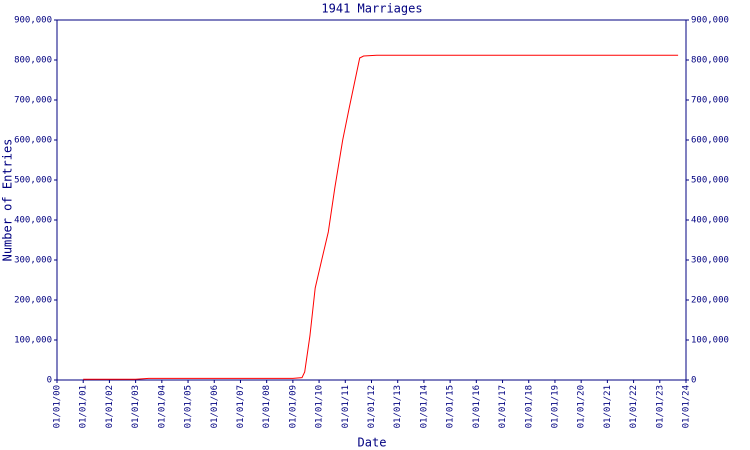 The height and width of the screenshot is (450, 750). I want to click on x-tick-label: 01/01/16, so click(477, 406).